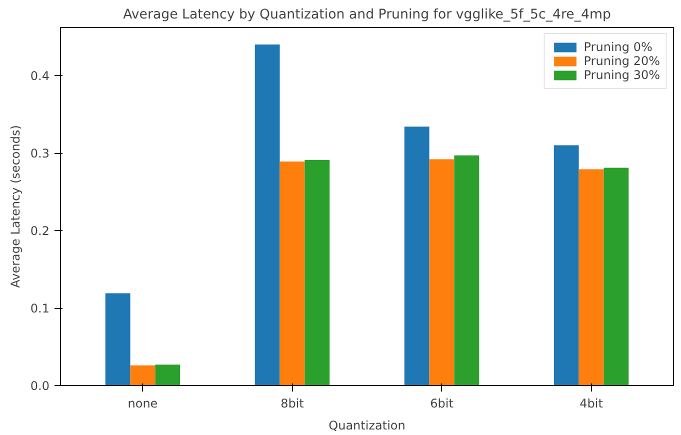  What do you see at coordinates (143, 403) in the screenshot?
I see `x-tick-label: none` at bounding box center [143, 403].